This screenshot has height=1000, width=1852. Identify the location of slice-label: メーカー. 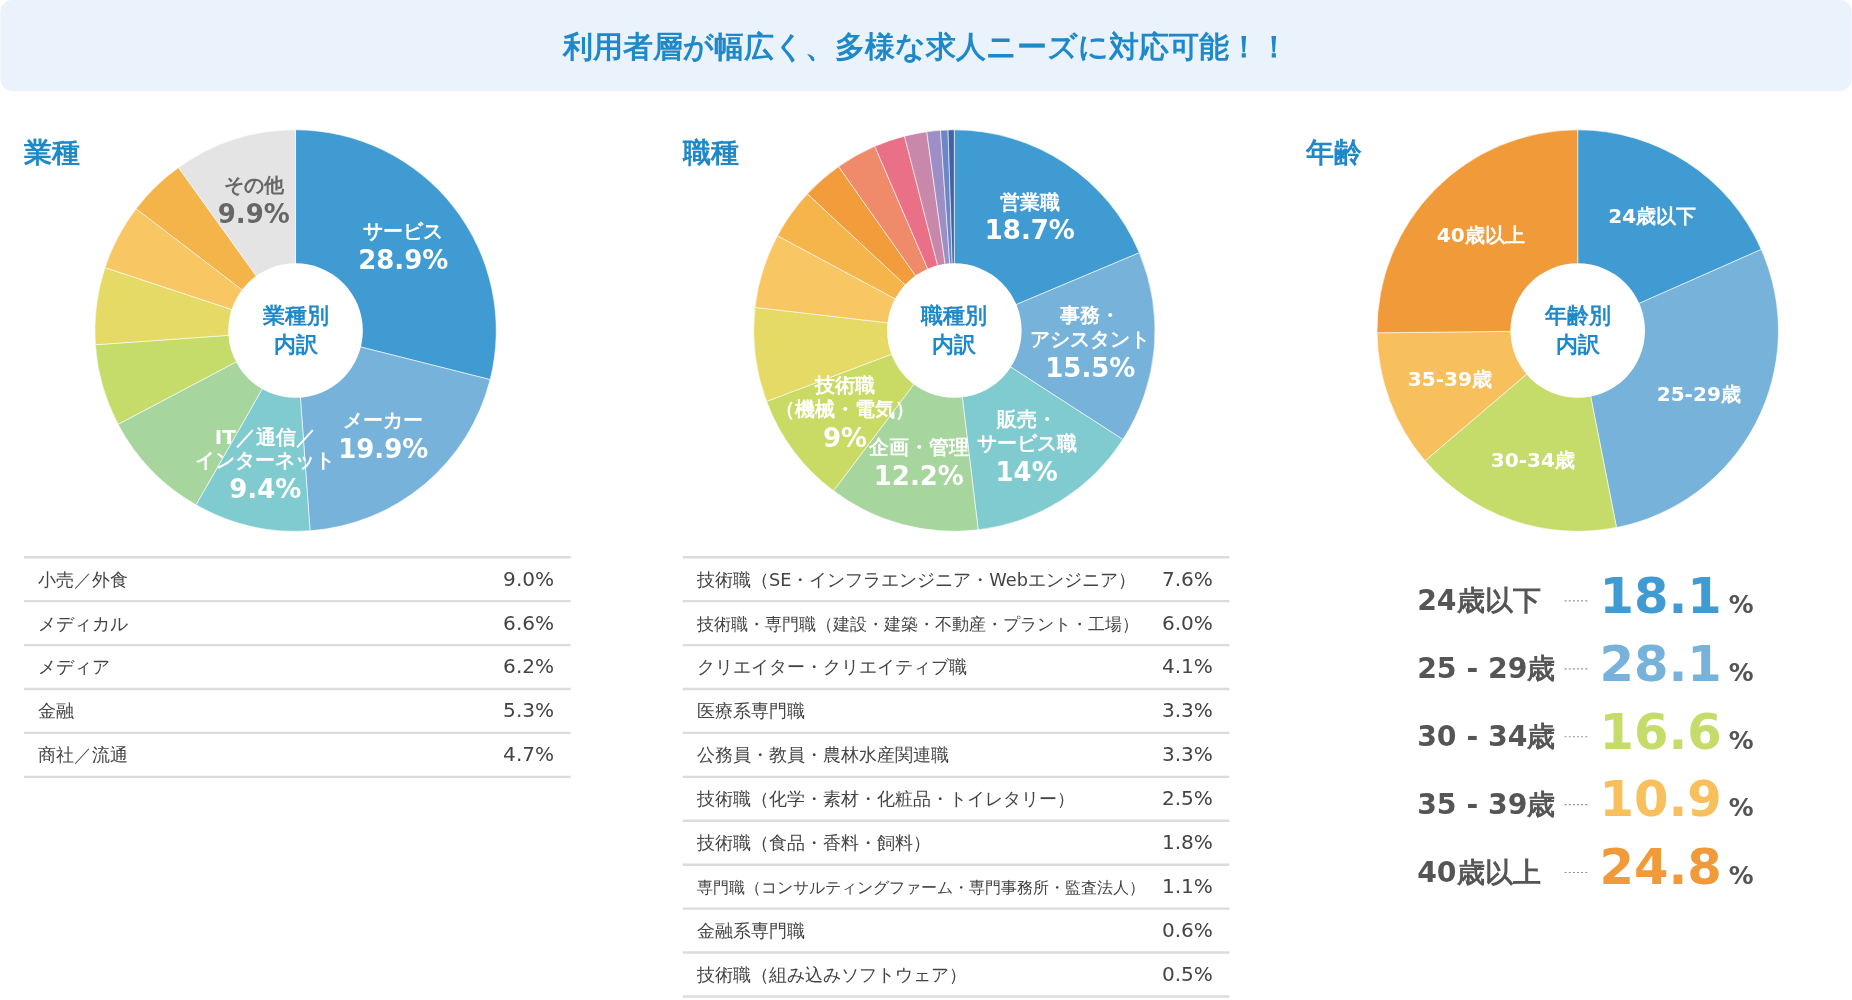
(383, 419).